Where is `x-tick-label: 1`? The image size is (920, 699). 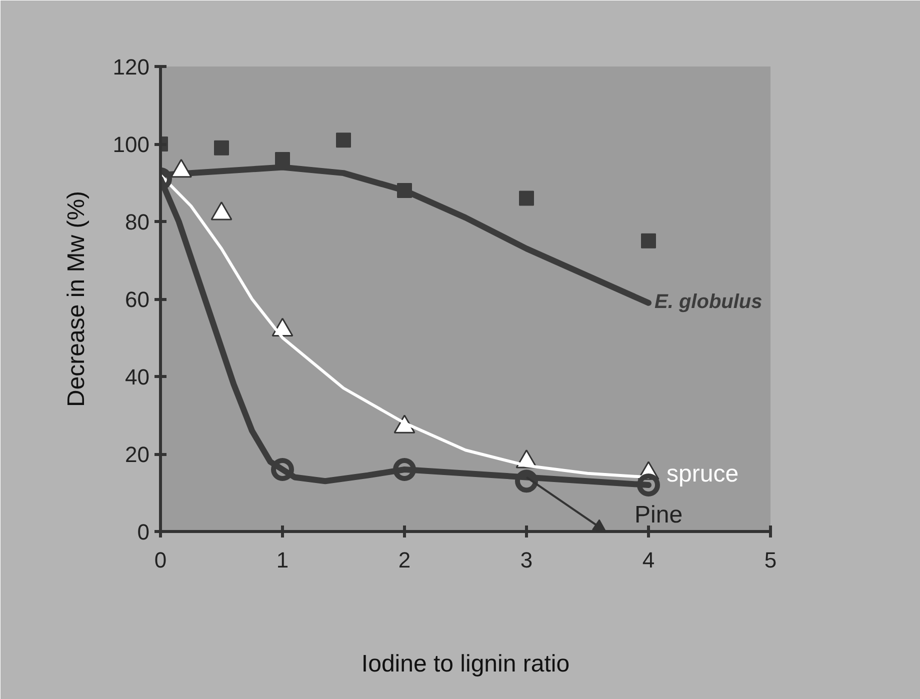
x-tick-label: 1 is located at coordinates (282, 560).